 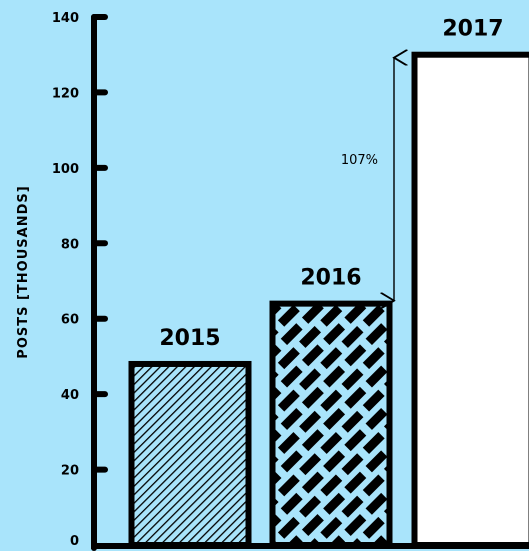 I want to click on y-tick-label: 40, so click(x=70, y=395).